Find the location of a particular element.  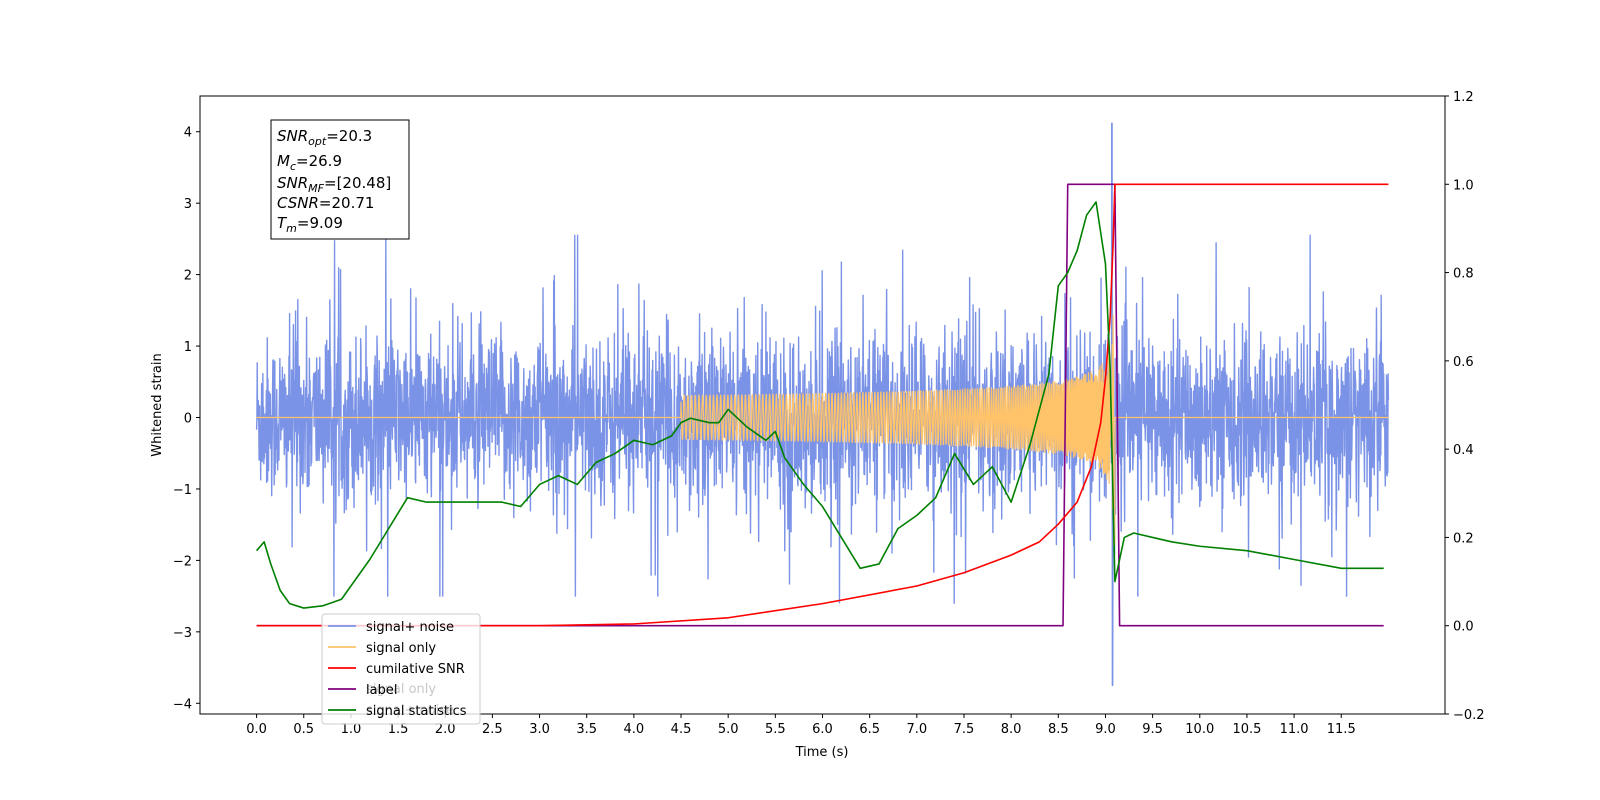

x-tick-label: 10.5 is located at coordinates (1246, 729).